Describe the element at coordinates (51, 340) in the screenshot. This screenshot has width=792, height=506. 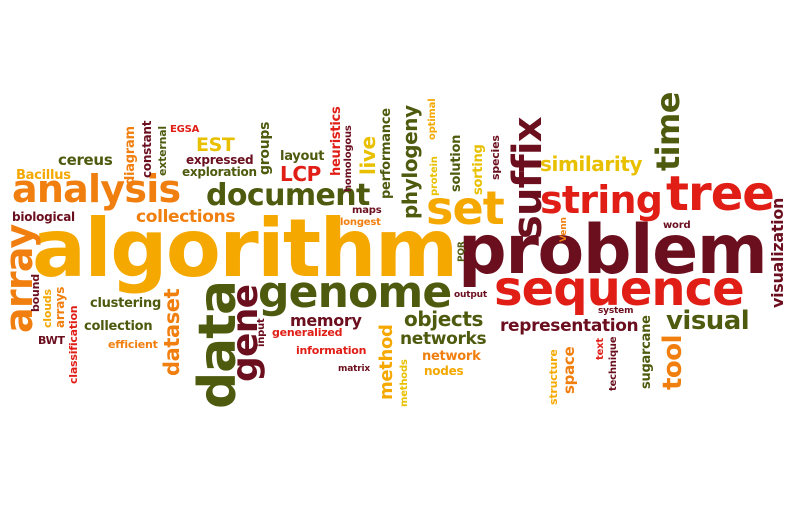
I see `word-BWT: BWT` at that location.